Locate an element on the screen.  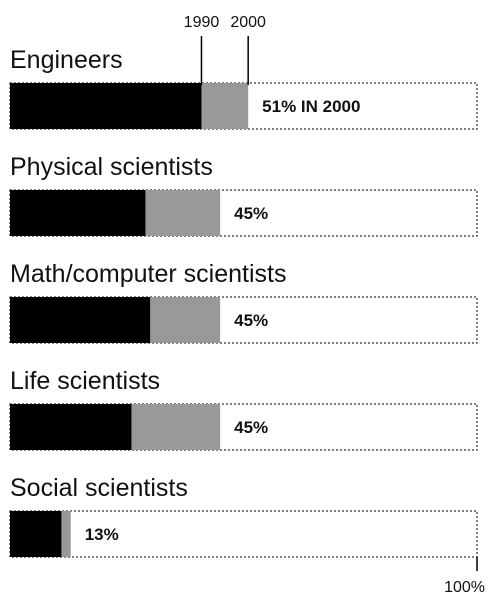
scale-label: 100% is located at coordinates (464, 587).